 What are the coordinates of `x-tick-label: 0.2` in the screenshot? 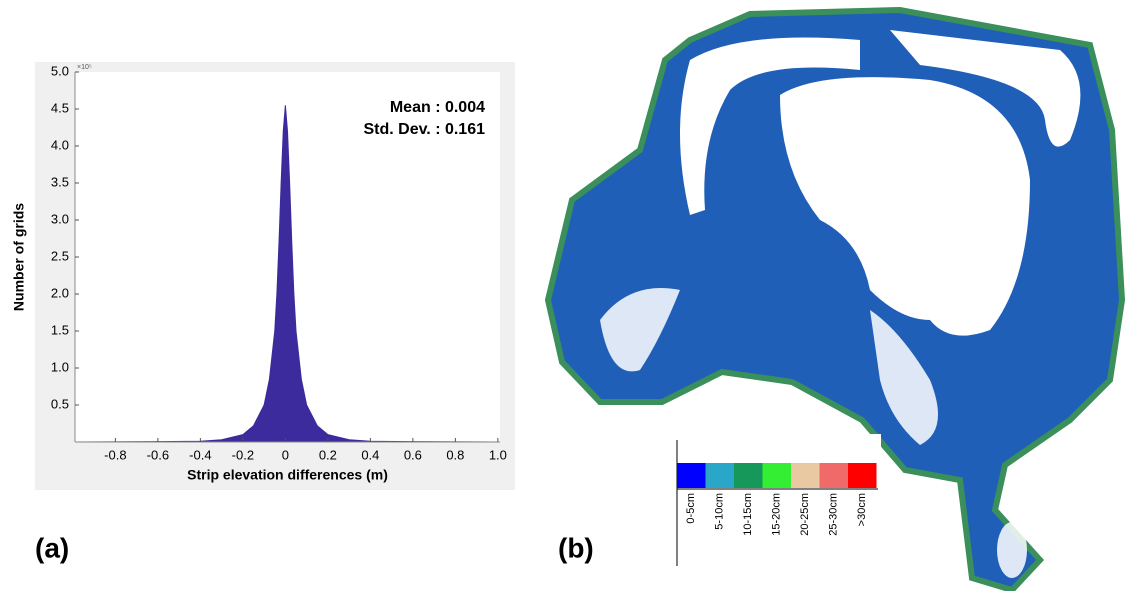 It's located at (328, 454).